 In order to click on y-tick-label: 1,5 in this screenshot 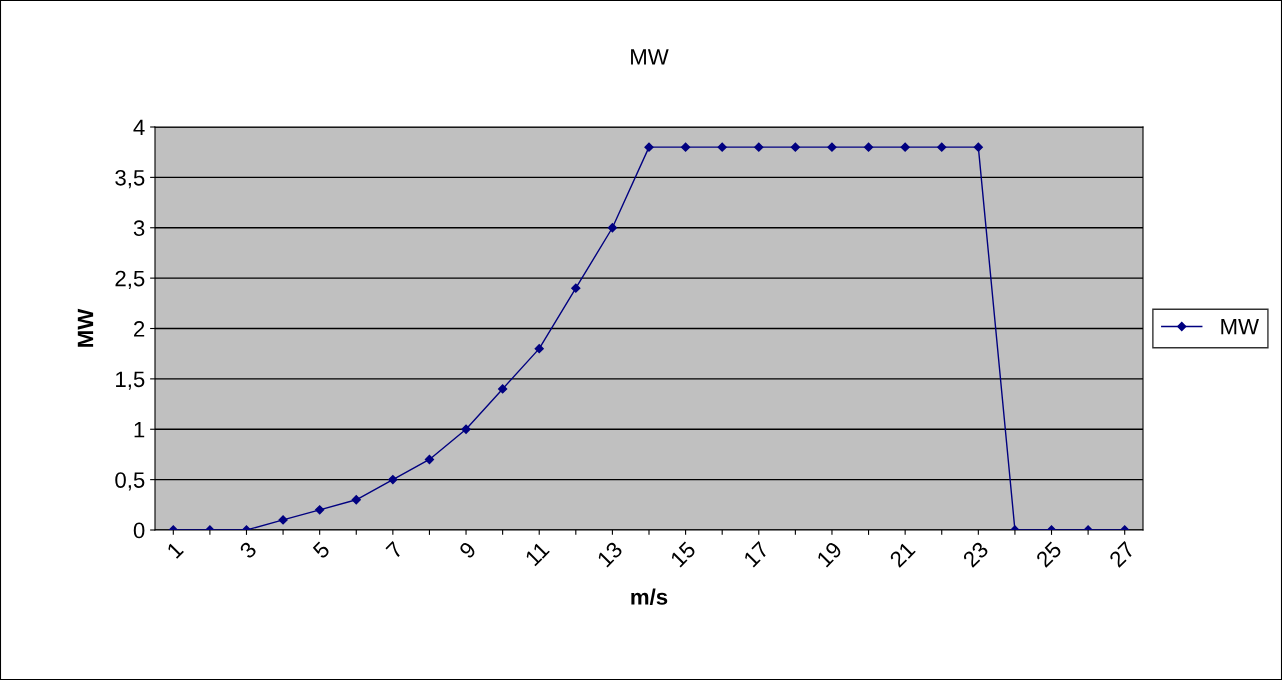, I will do `click(130, 380)`.